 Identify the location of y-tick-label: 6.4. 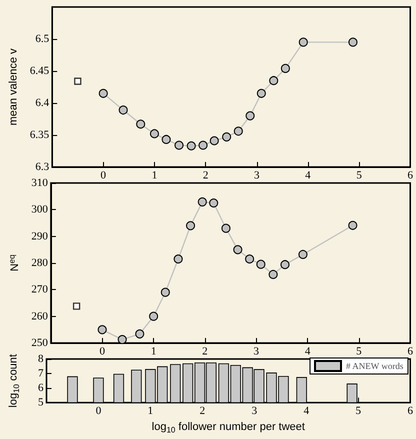
(42, 103).